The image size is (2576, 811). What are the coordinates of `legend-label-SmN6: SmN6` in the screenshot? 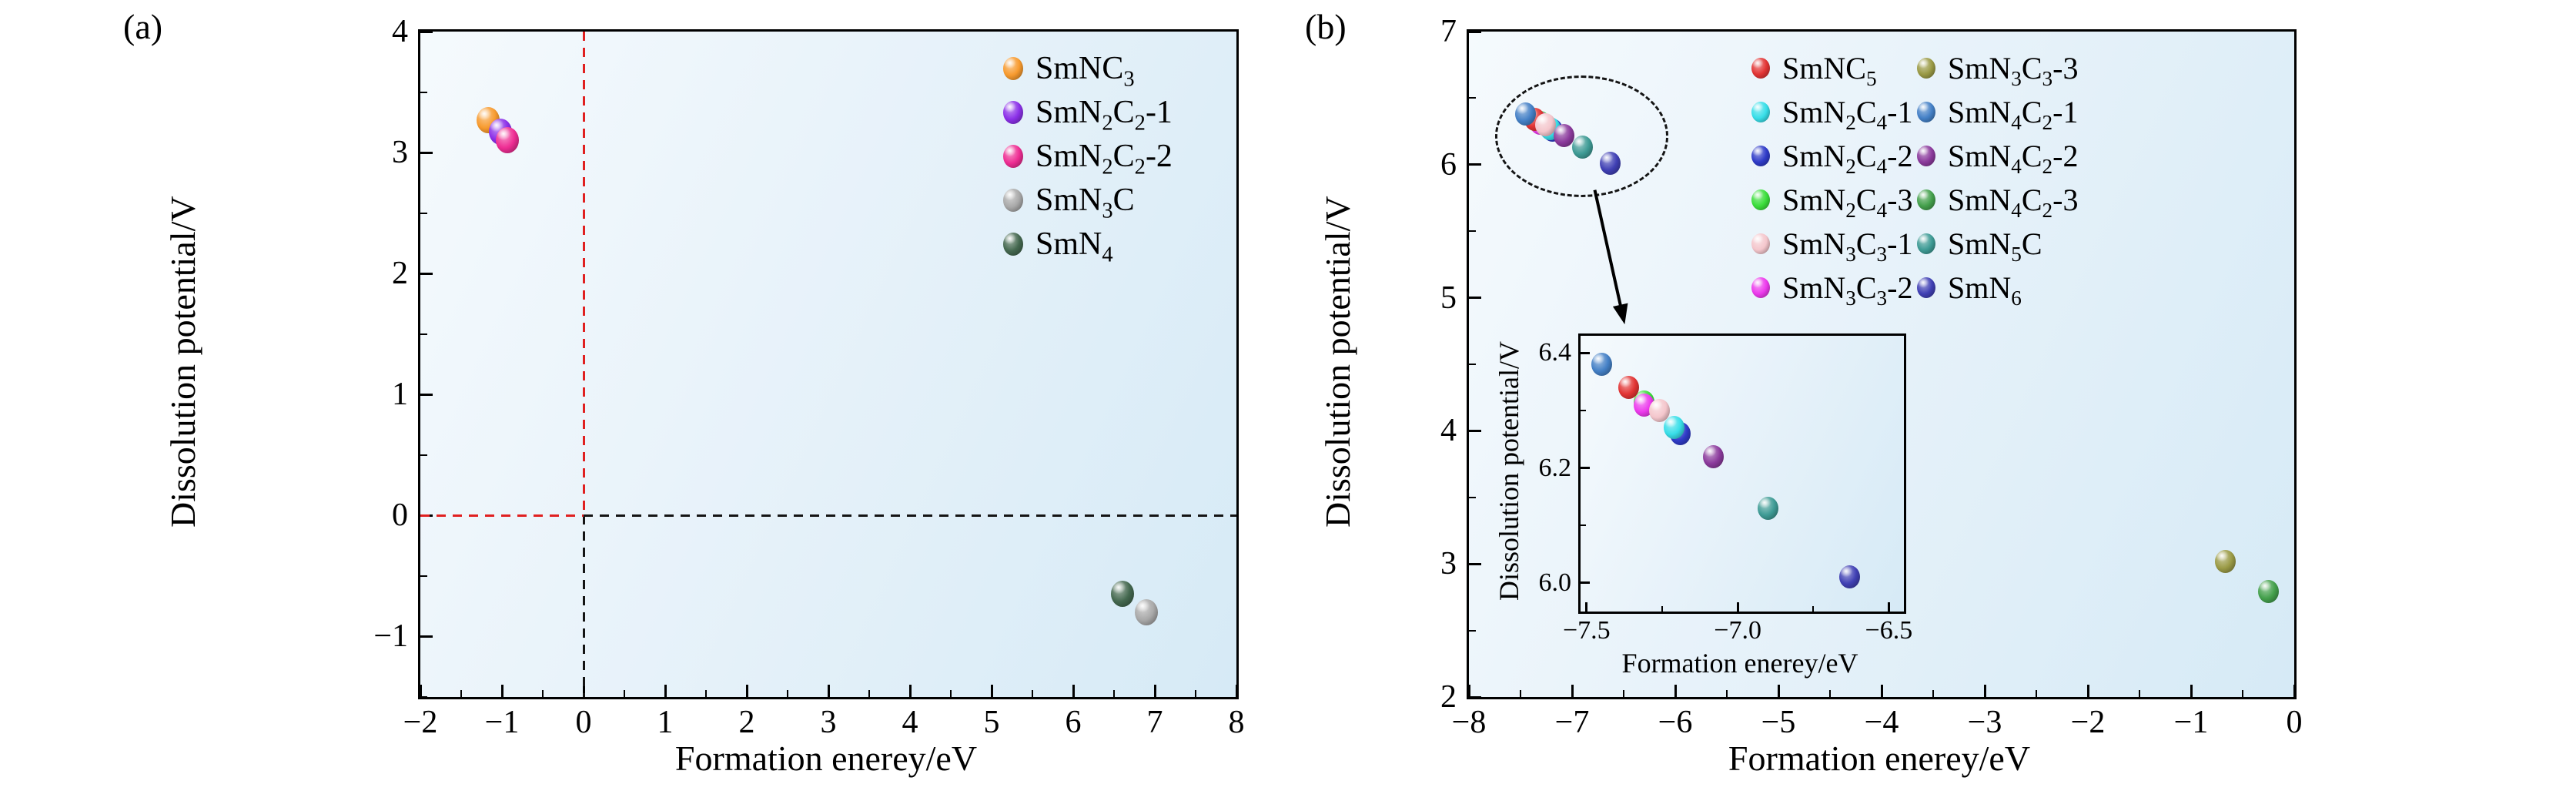 It's located at (1985, 290).